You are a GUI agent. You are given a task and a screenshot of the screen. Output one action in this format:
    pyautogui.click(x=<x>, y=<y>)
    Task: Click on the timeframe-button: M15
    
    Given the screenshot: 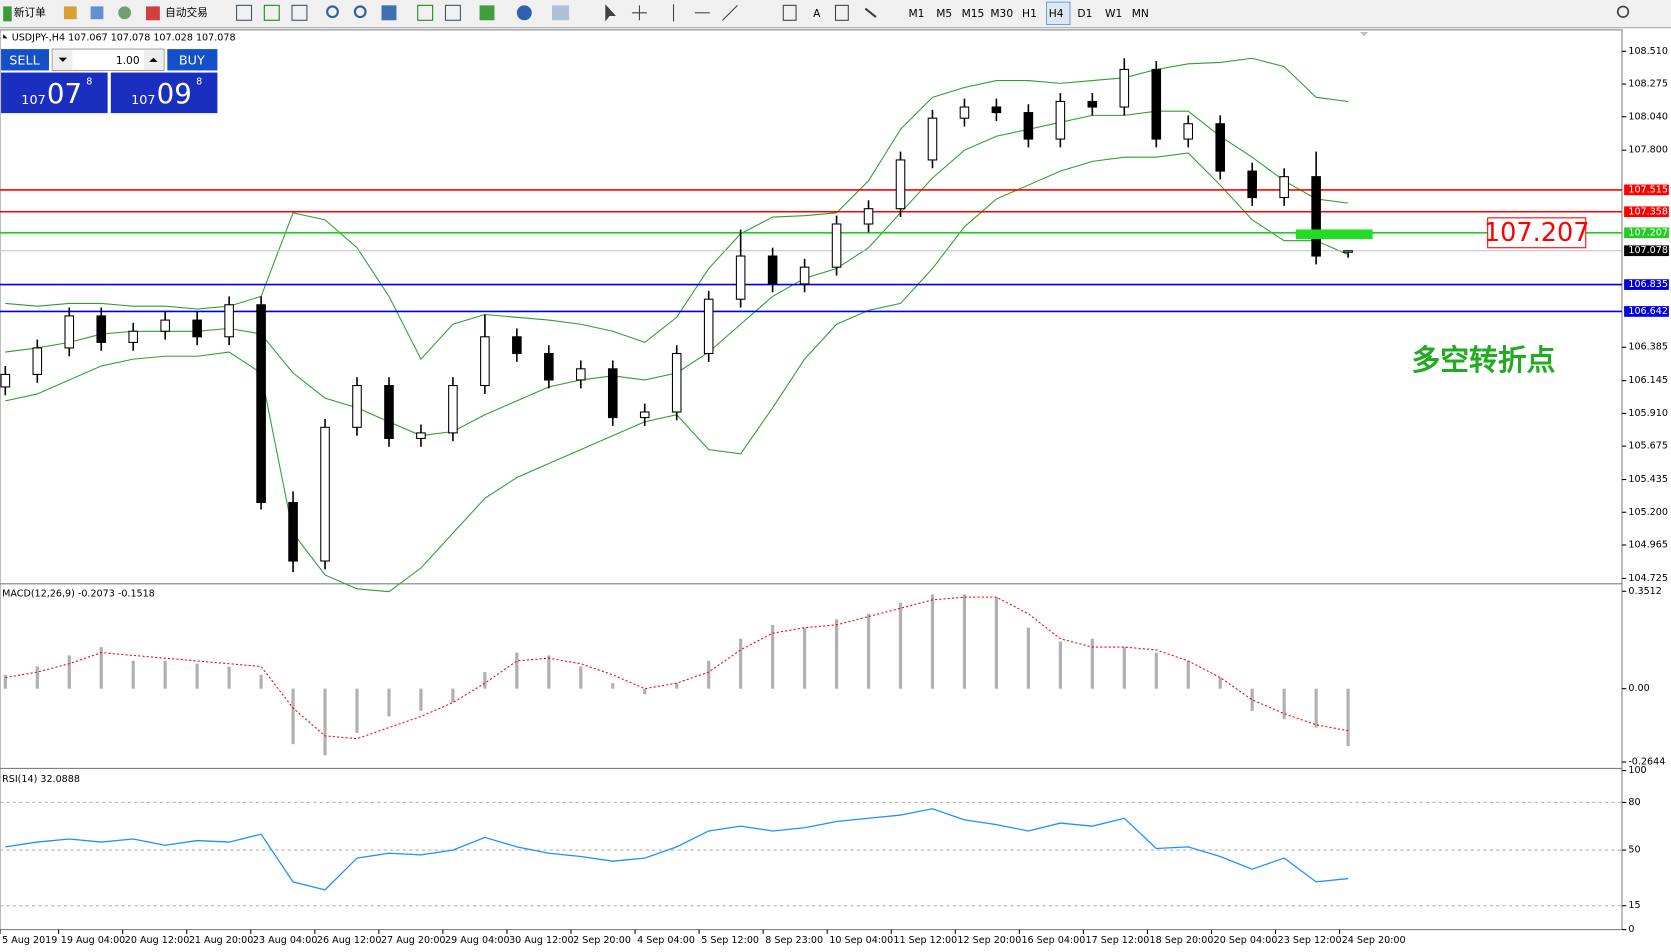 What is the action you would take?
    pyautogui.click(x=973, y=13)
    